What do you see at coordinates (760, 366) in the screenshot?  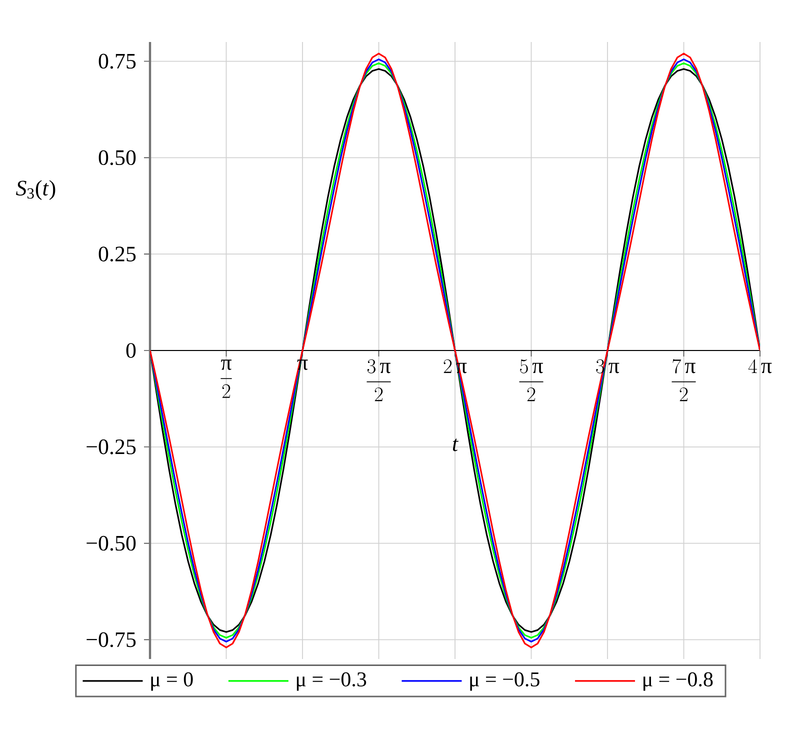 I see `x-tick-label: $4\,\text{π}$` at bounding box center [760, 366].